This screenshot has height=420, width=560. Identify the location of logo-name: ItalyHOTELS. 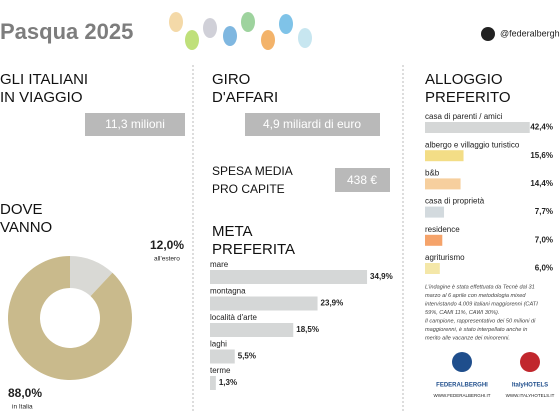
(530, 386).